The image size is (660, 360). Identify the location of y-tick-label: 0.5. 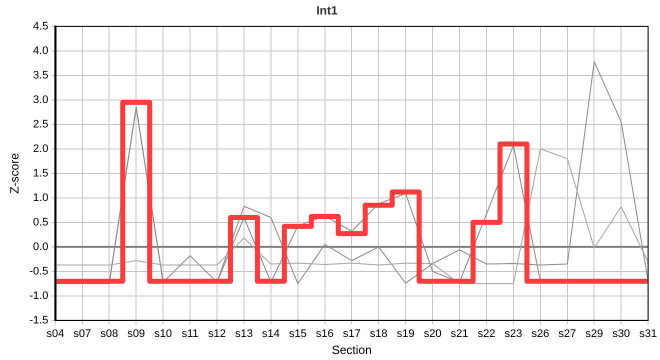
(40, 222).